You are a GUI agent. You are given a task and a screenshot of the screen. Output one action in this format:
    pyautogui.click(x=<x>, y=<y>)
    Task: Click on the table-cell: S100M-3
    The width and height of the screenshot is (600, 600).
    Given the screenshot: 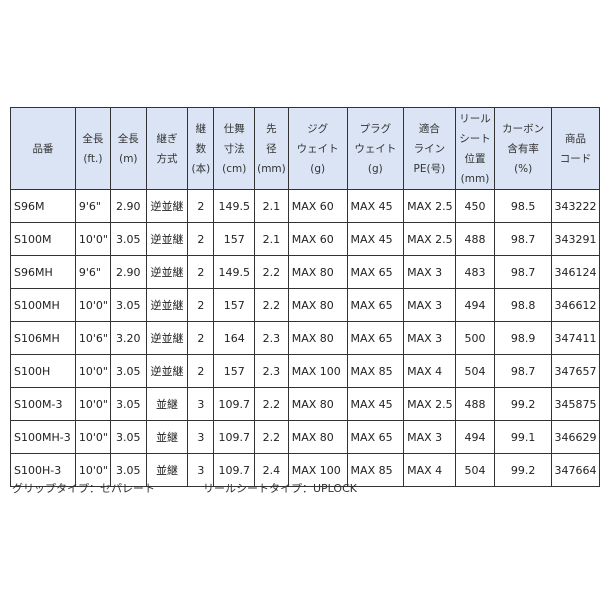 What is the action you would take?
    pyautogui.click(x=43, y=404)
    